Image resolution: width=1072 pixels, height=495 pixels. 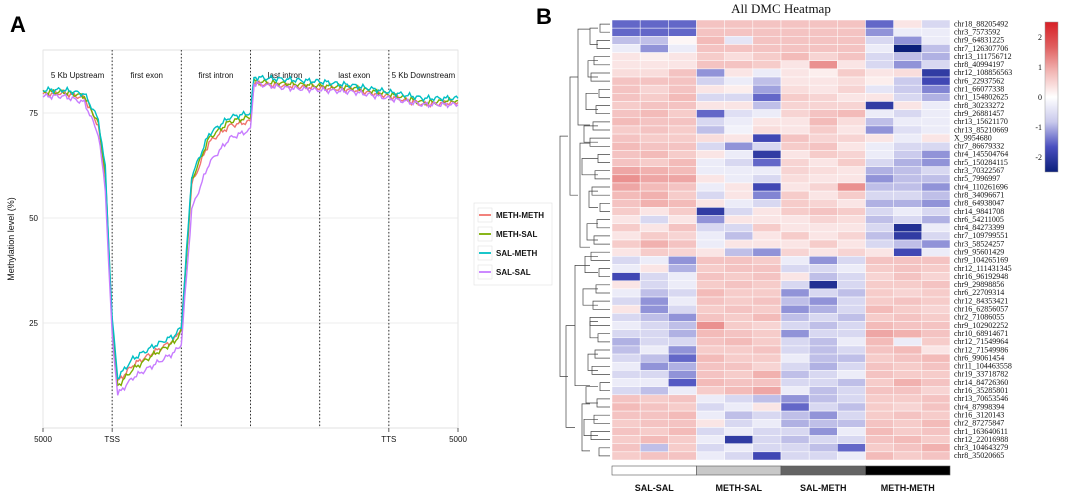 I want to click on row-label: chr16_3120143, so click(x=979, y=414).